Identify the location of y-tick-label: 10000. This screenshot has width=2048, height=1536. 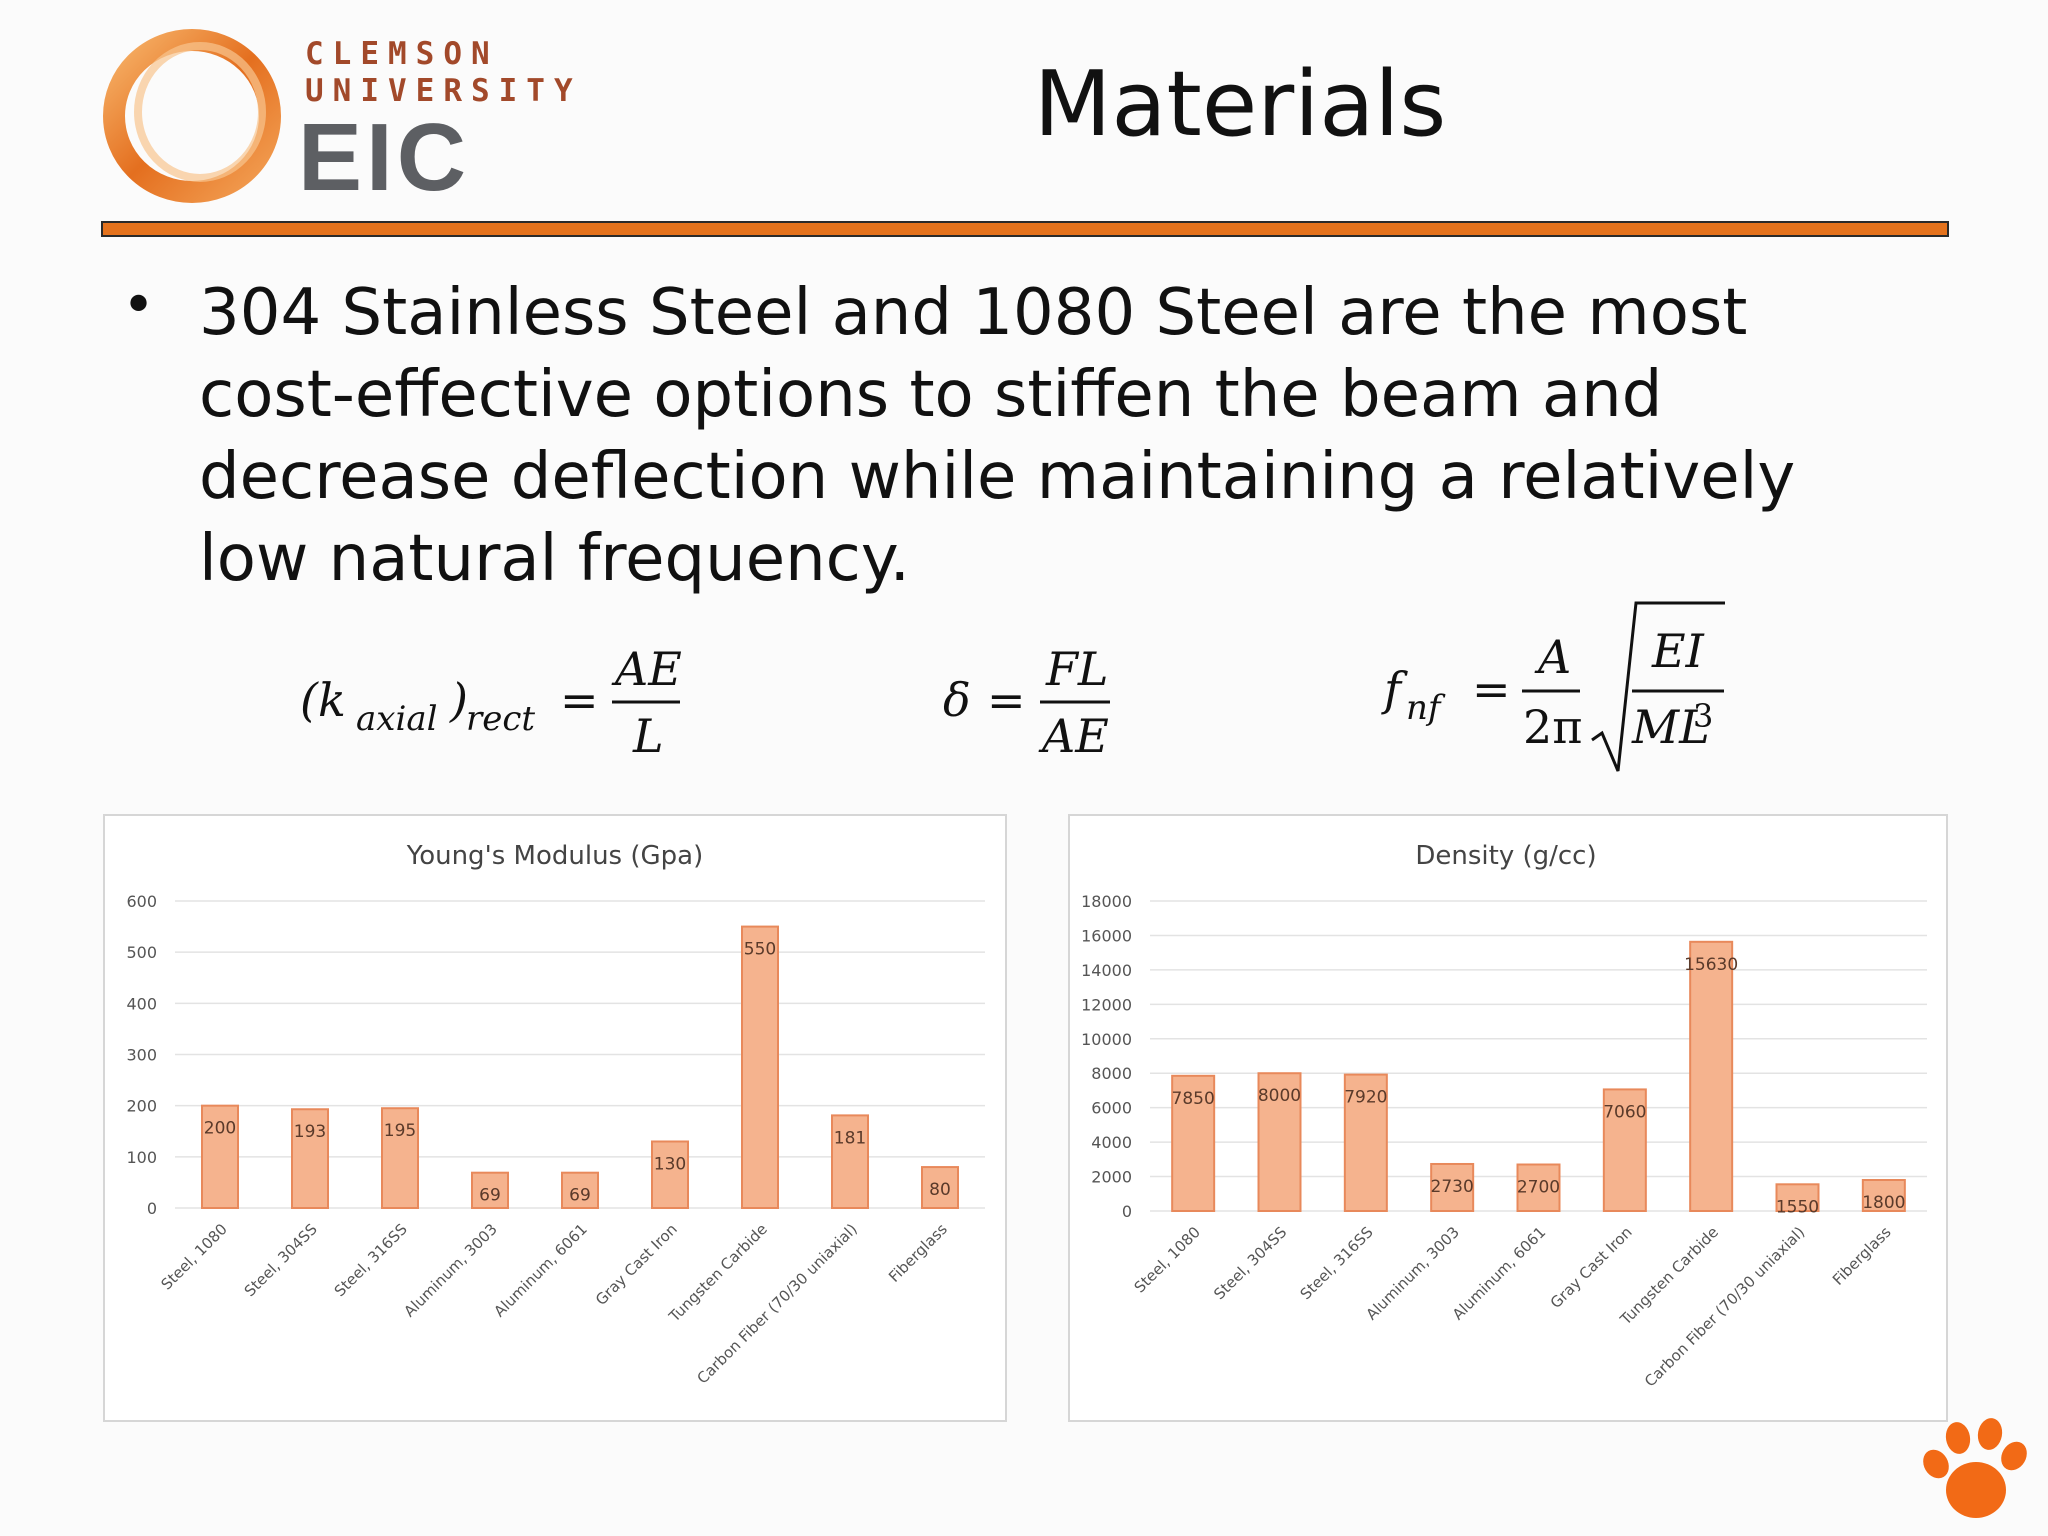
(1106, 1039).